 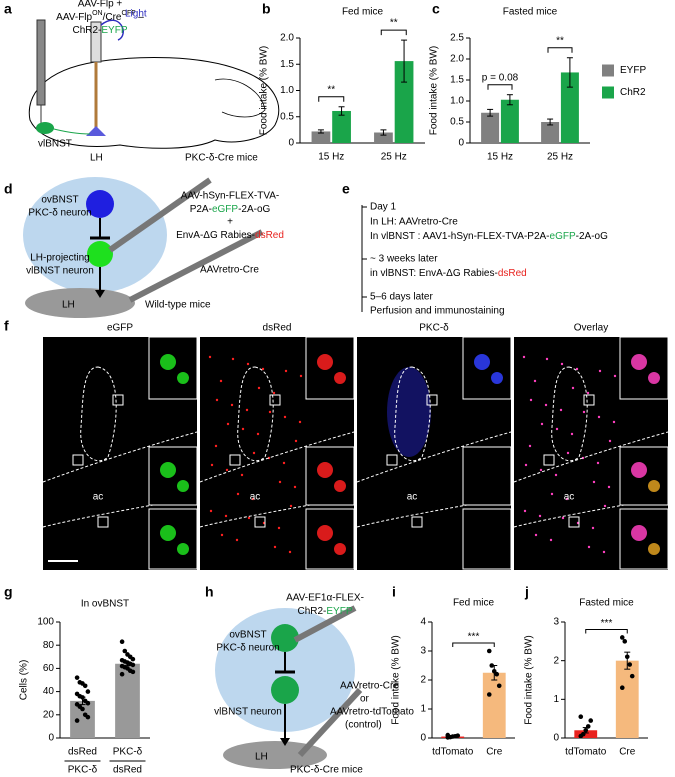 I want to click on cerebellum, so click(x=240, y=98).